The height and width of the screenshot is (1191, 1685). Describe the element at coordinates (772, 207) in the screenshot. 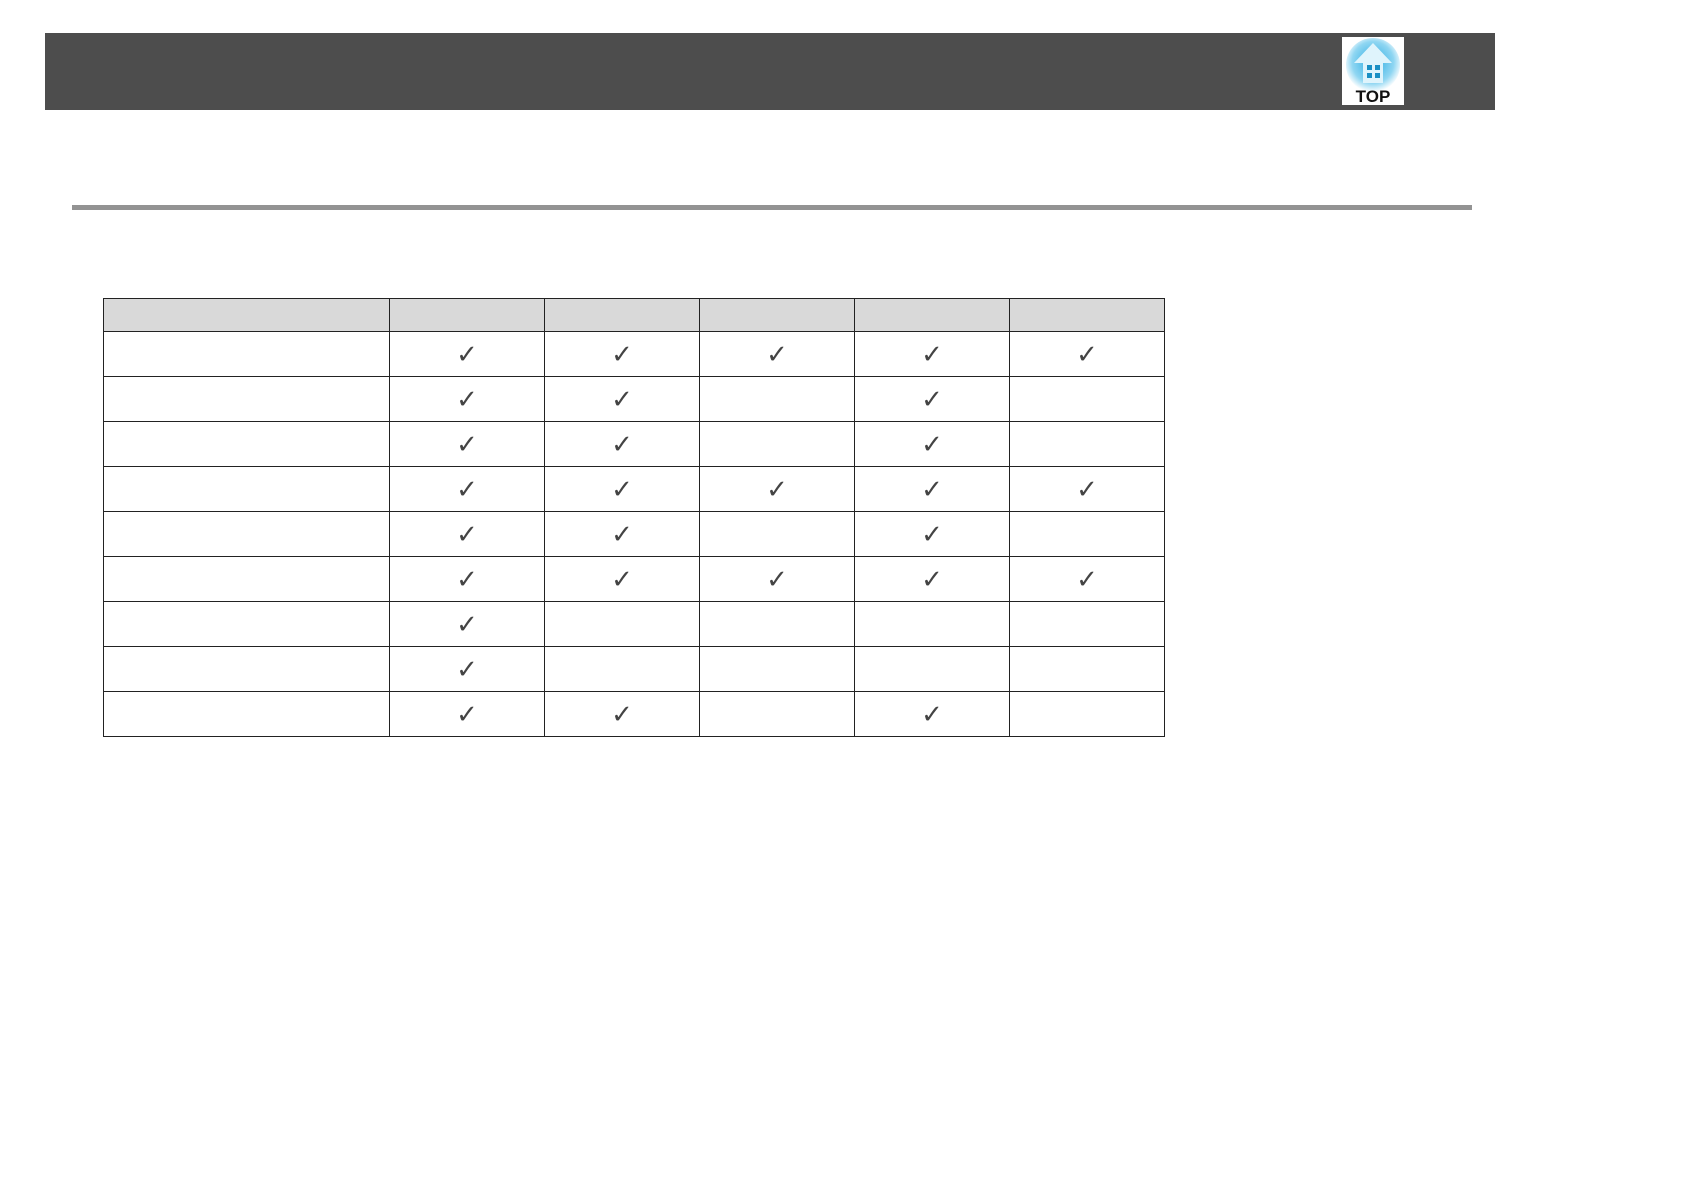

I see `section-rule` at that location.